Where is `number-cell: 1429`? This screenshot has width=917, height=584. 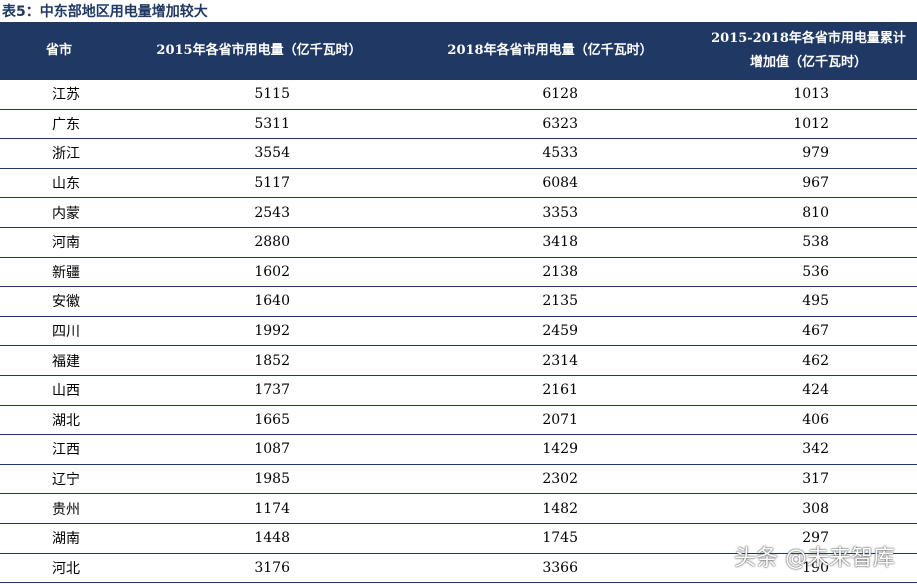 number-cell: 1429 is located at coordinates (550, 449).